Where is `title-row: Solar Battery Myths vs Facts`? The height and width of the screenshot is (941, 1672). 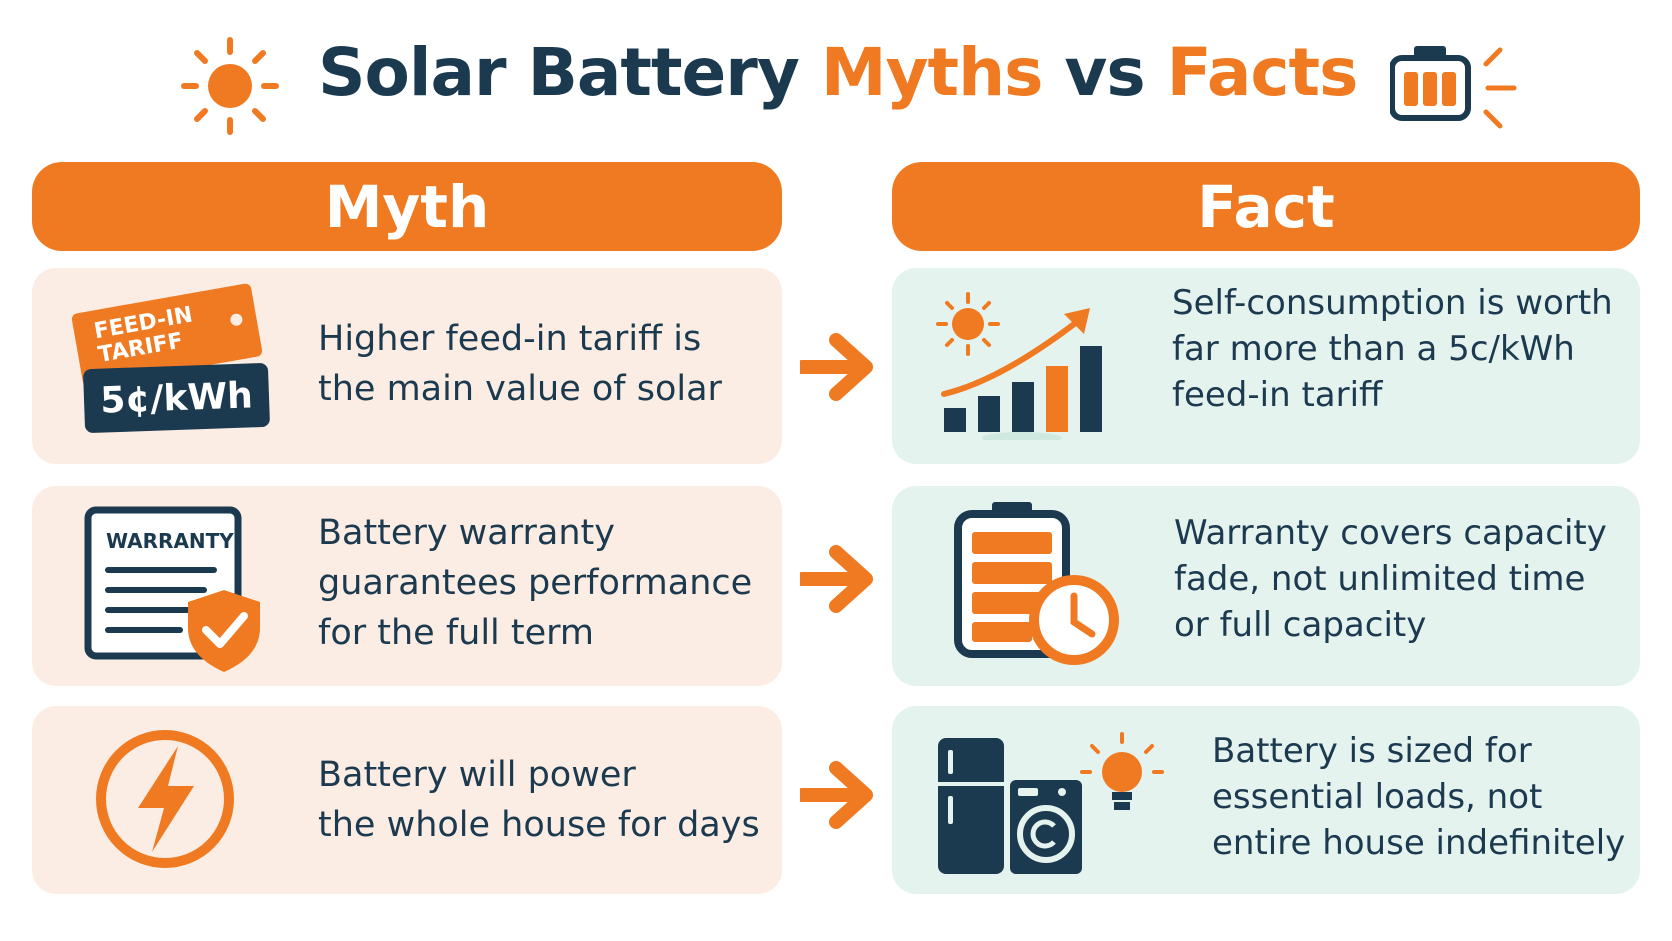
title-row: Solar Battery Myths vs Facts is located at coordinates (836, 81).